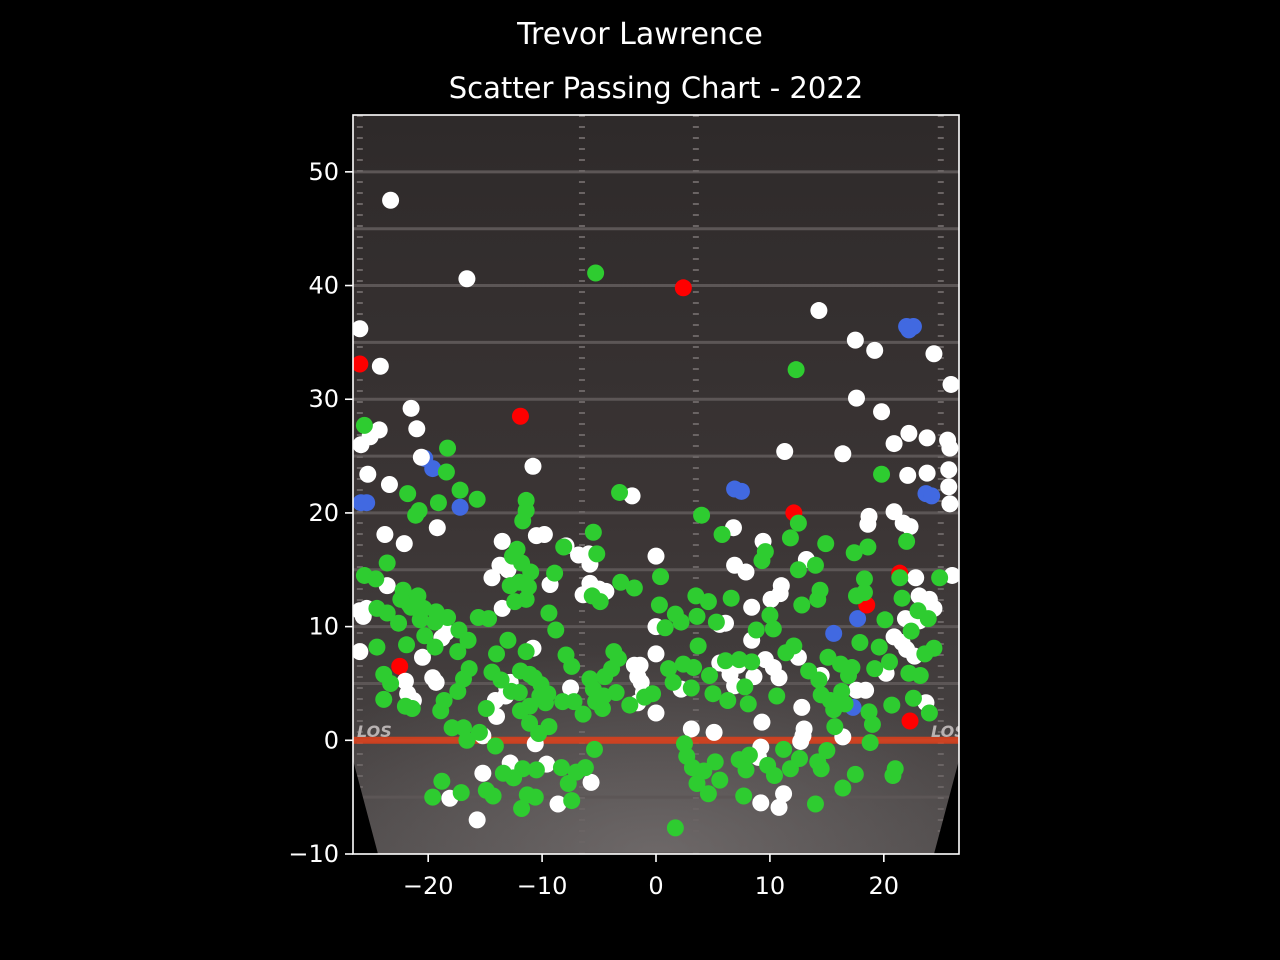  I want to click on y-tick-label: 10, so click(323, 627).